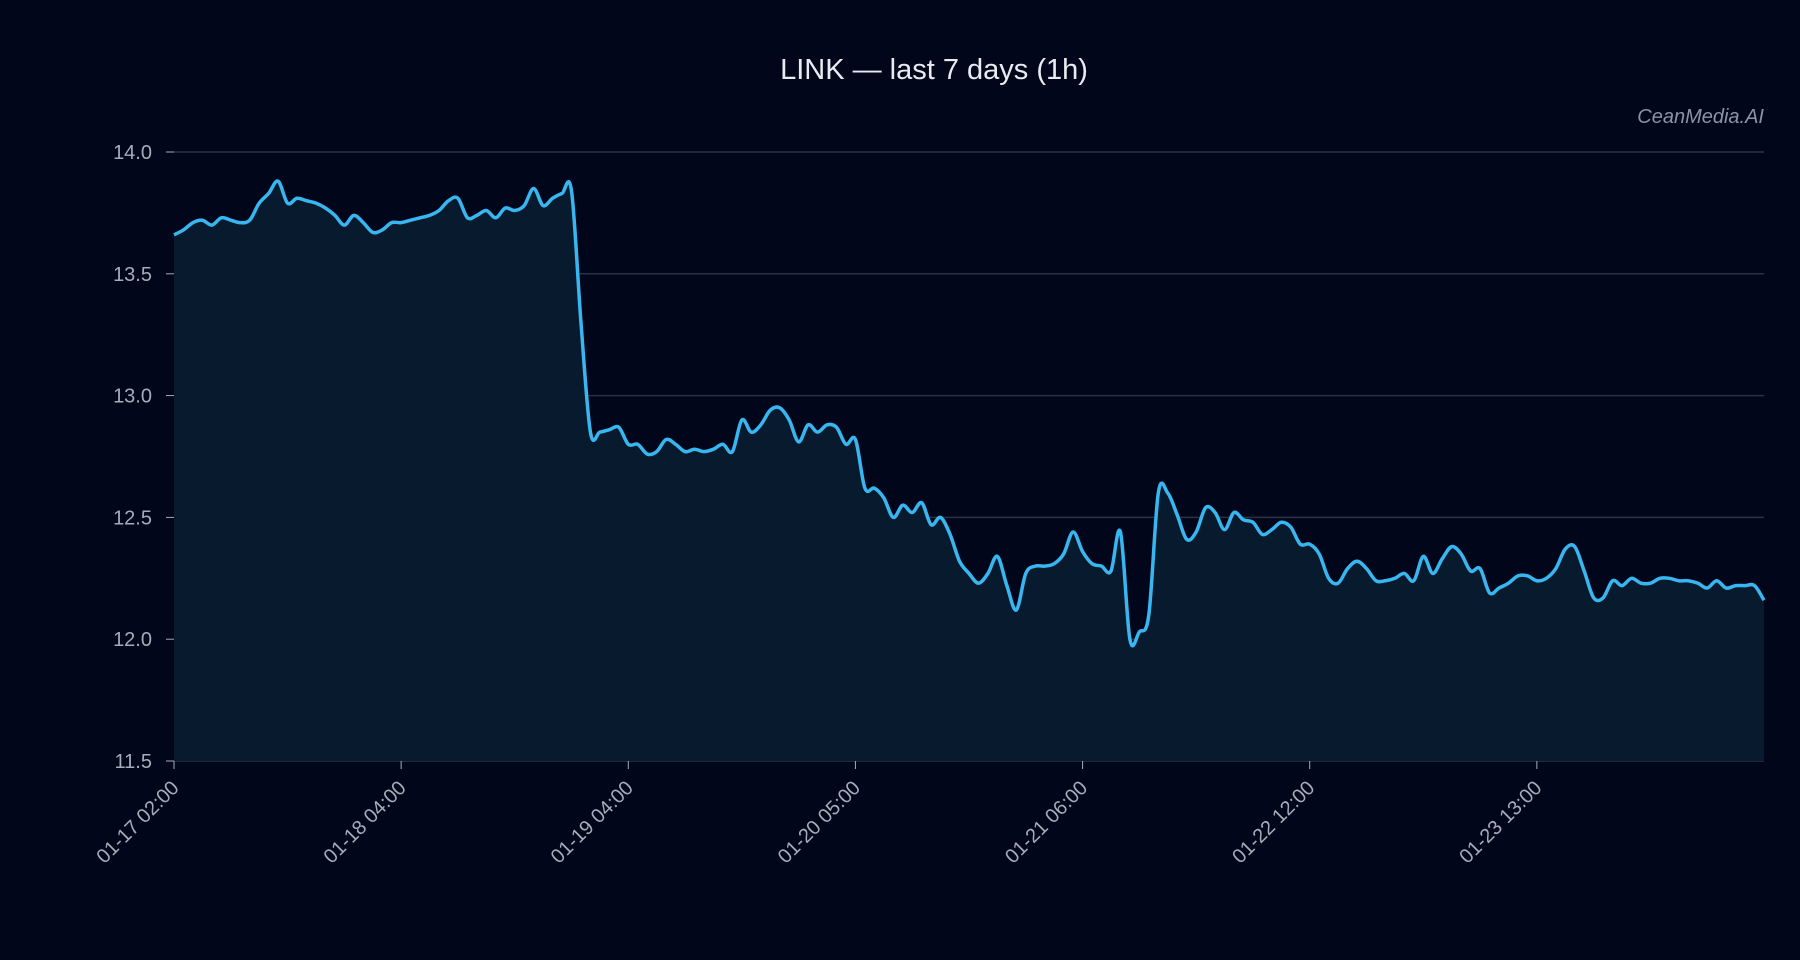 The height and width of the screenshot is (960, 1800). Describe the element at coordinates (1700, 117) in the screenshot. I see `watermark: CeanMedia.AI` at that location.